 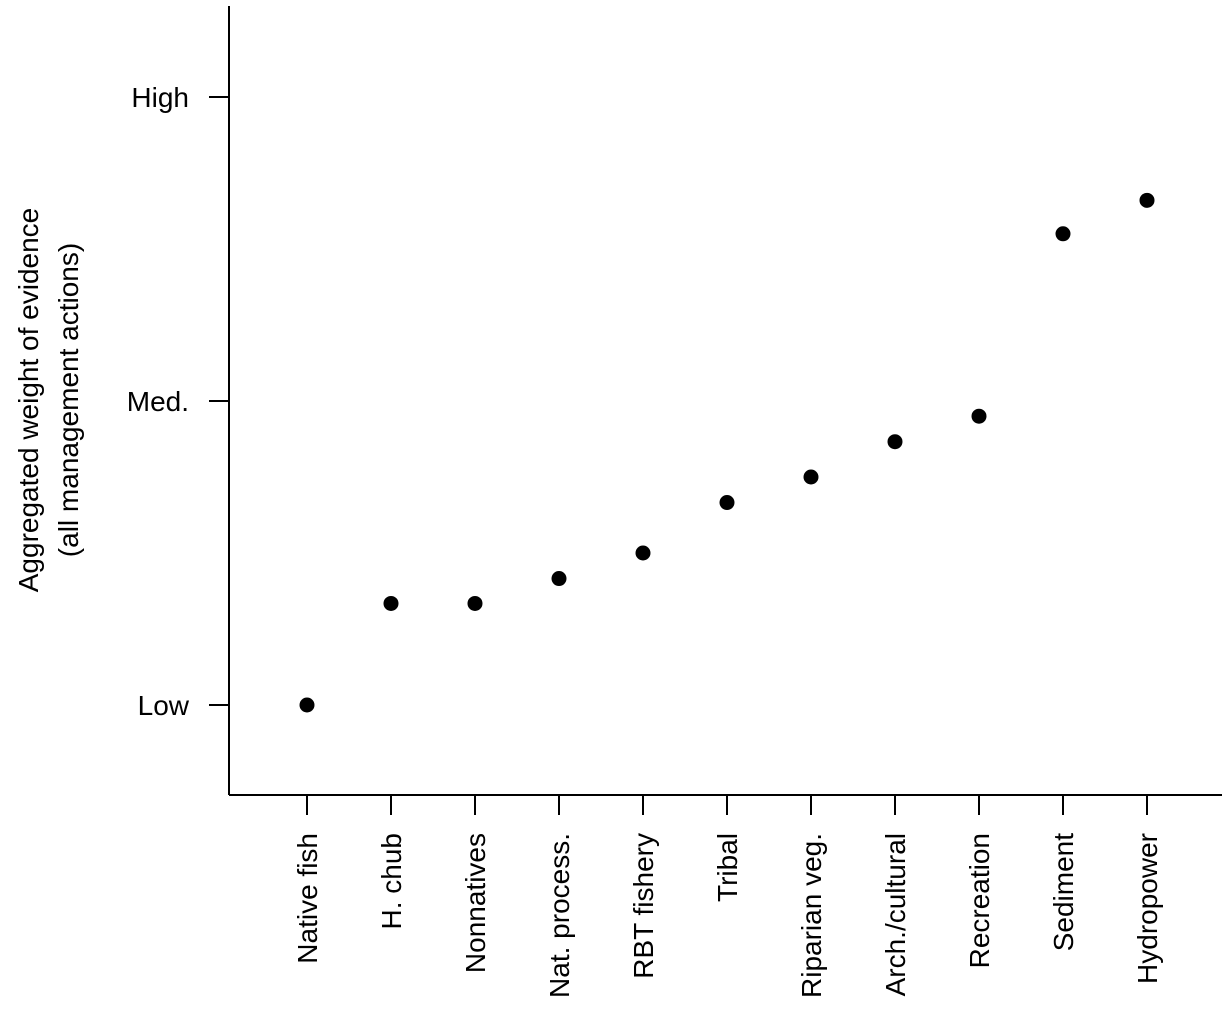 I want to click on y-axis-title-line1: Aggregated weight of evidence, so click(x=28, y=400).